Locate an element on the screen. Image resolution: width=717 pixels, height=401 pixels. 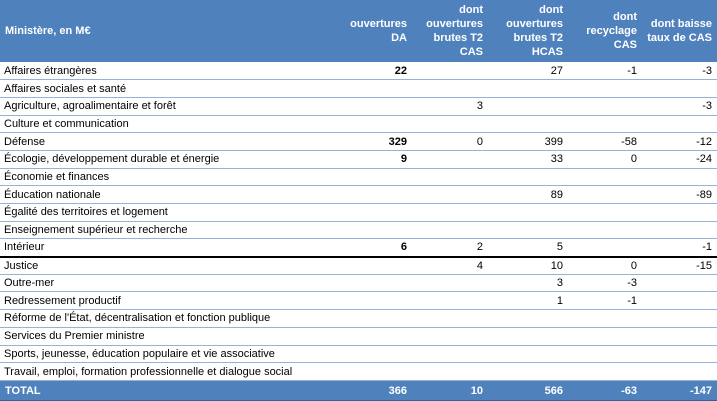
table-row: Économie et finances is located at coordinates (358, 177).